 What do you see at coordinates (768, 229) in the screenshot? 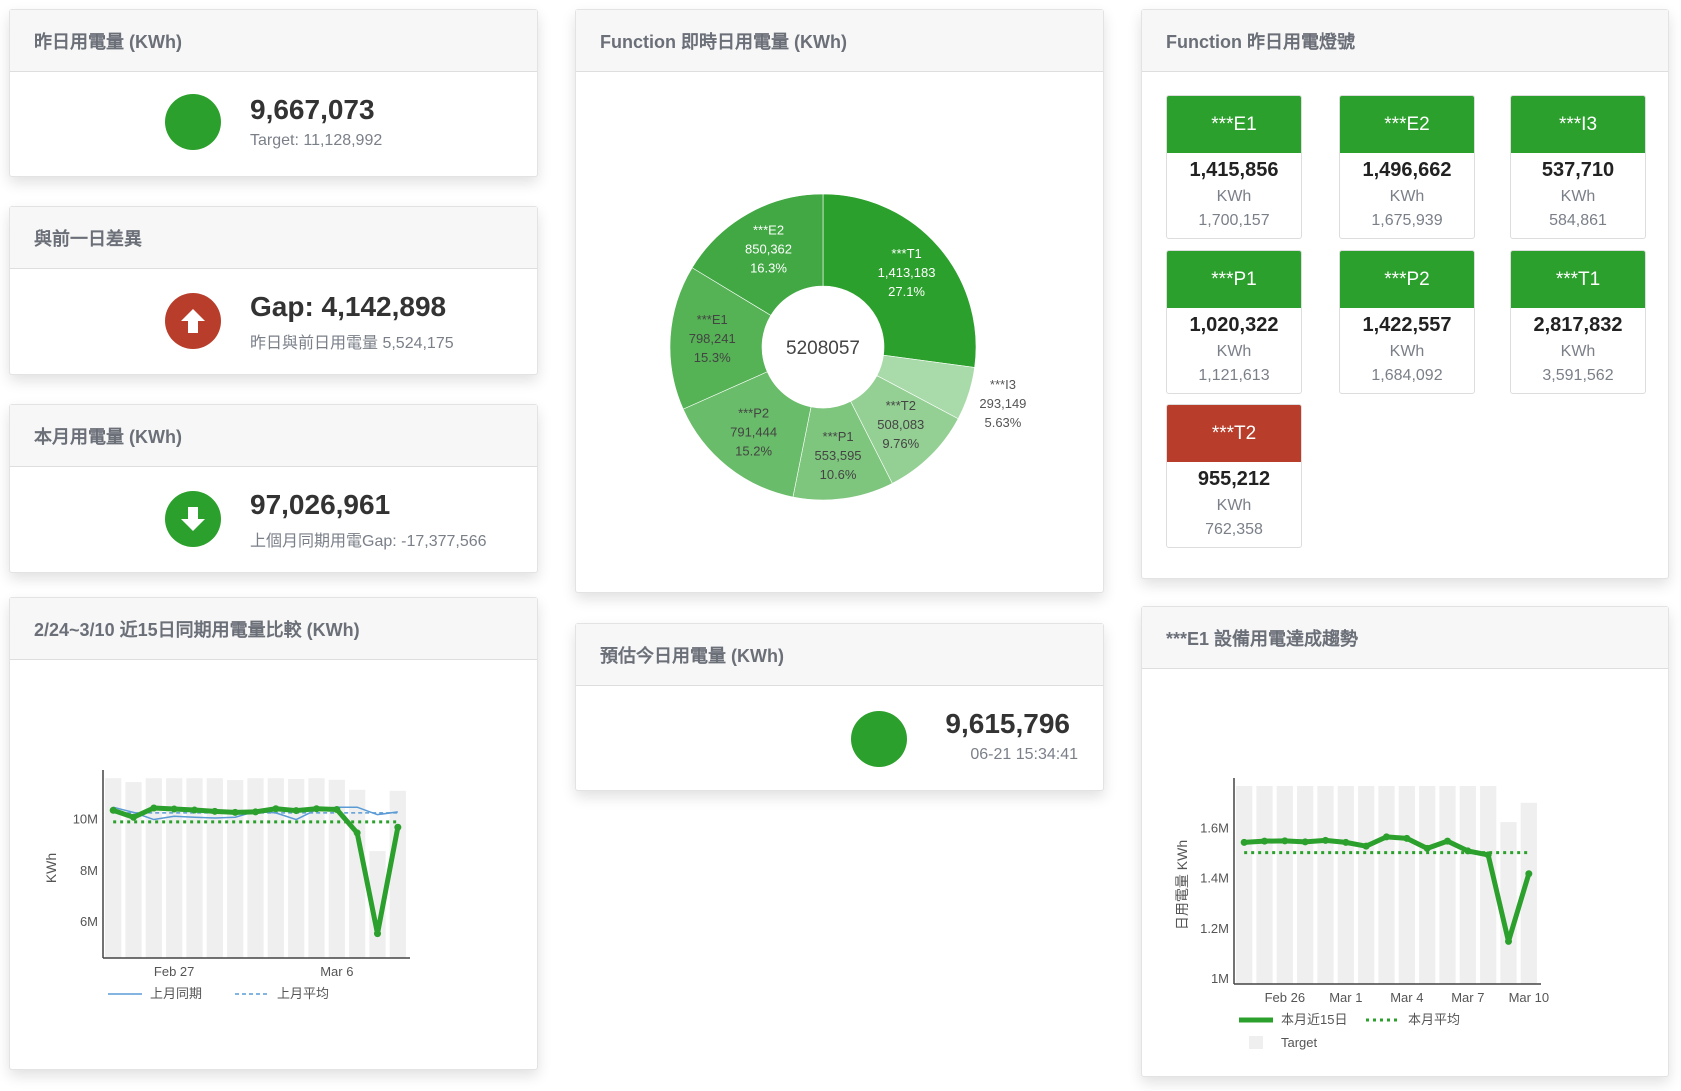
I see `donut-slice-label: ***E2` at bounding box center [768, 229].